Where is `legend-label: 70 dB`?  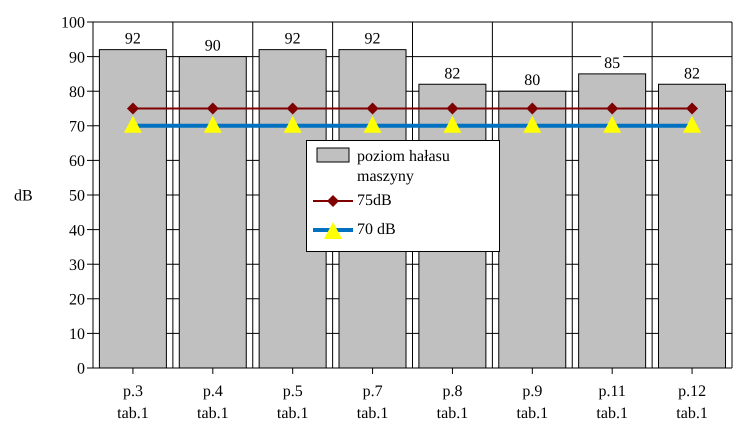 legend-label: 70 dB is located at coordinates (376, 230).